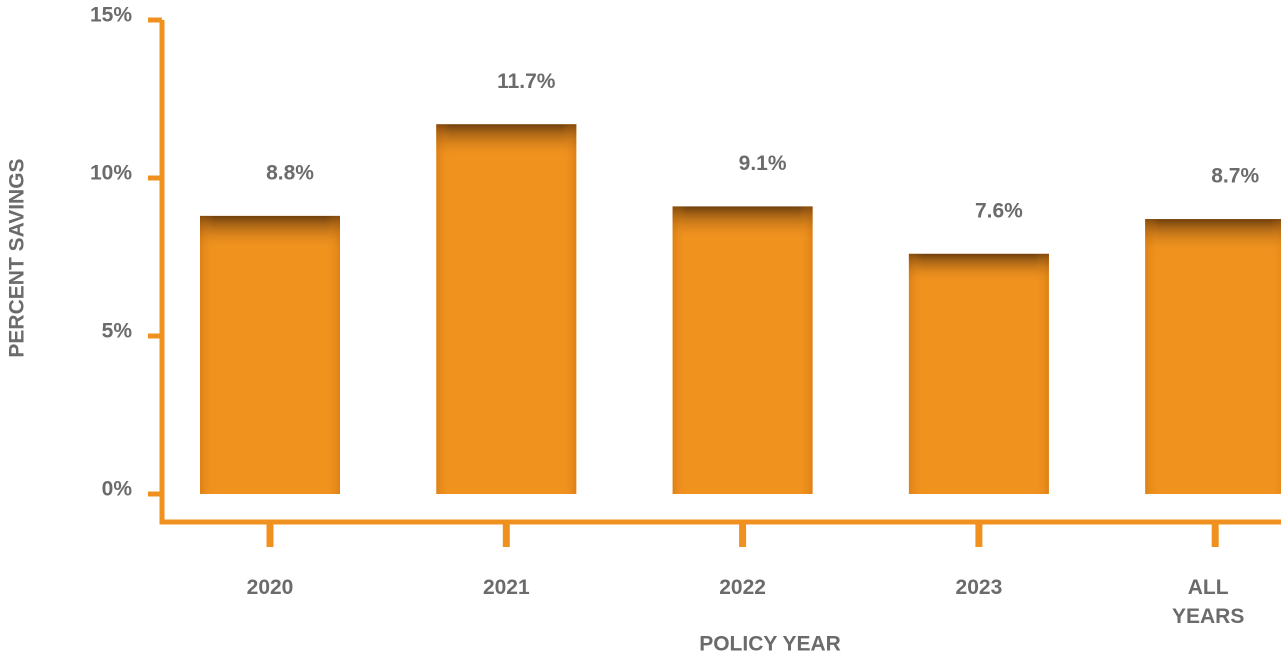 This screenshot has height=660, width=1281. I want to click on x-tick-label: 2020, so click(270, 587).